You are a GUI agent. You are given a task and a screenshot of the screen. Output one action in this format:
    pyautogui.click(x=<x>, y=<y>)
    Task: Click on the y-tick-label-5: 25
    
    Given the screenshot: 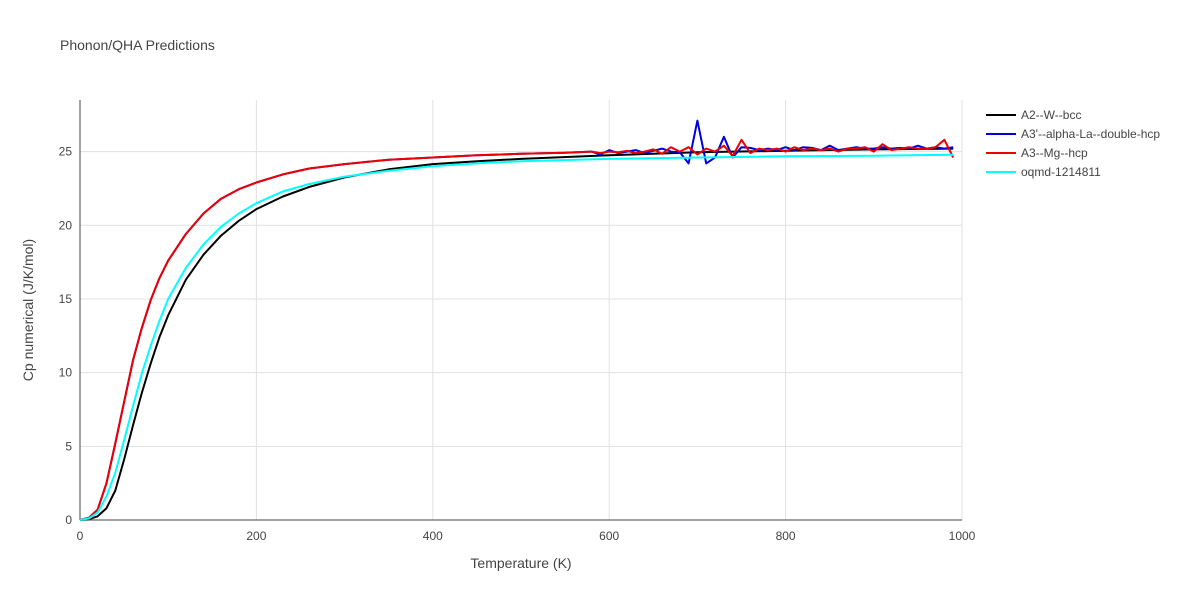 What is the action you would take?
    pyautogui.click(x=66, y=152)
    